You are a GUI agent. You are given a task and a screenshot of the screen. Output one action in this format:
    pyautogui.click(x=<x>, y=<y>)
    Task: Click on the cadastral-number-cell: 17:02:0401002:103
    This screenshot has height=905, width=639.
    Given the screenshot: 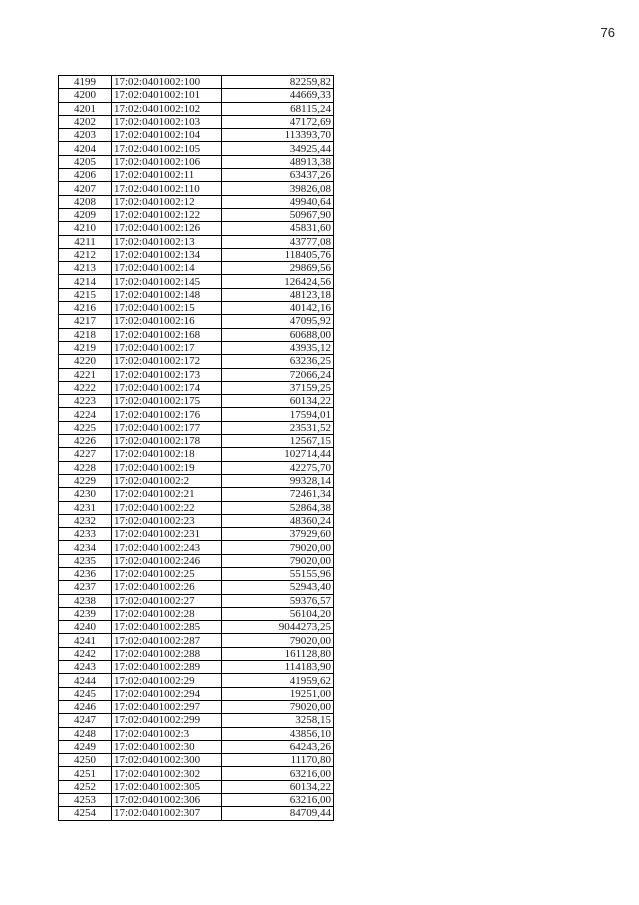 What is the action you would take?
    pyautogui.click(x=166, y=122)
    